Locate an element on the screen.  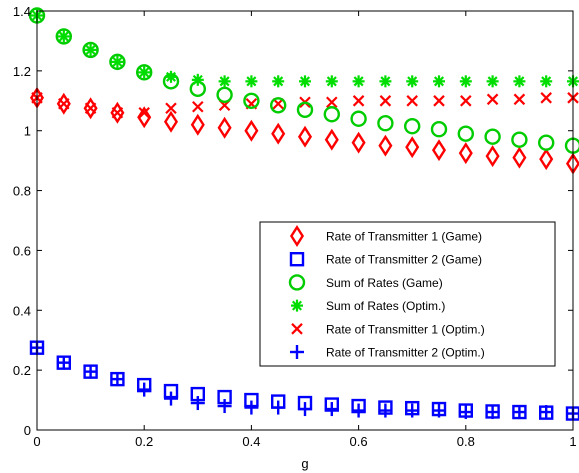
x-tick-label: 0.6 is located at coordinates (359, 441).